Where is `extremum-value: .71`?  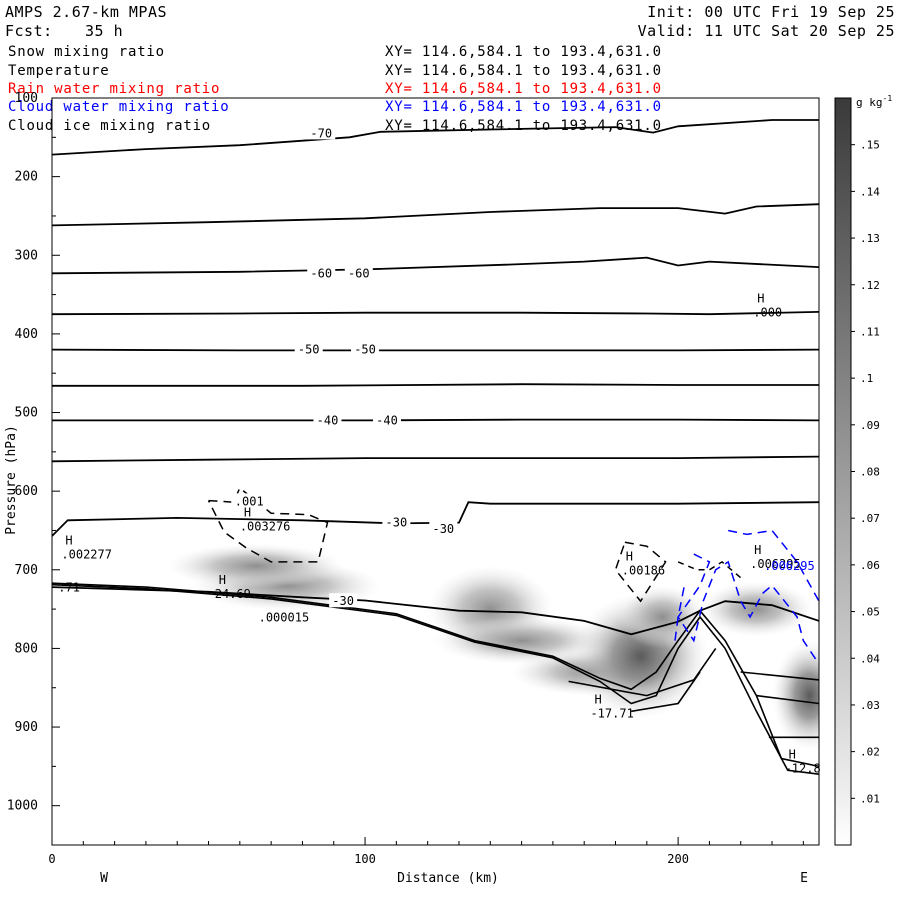
extremum-value: .71 is located at coordinates (69, 588).